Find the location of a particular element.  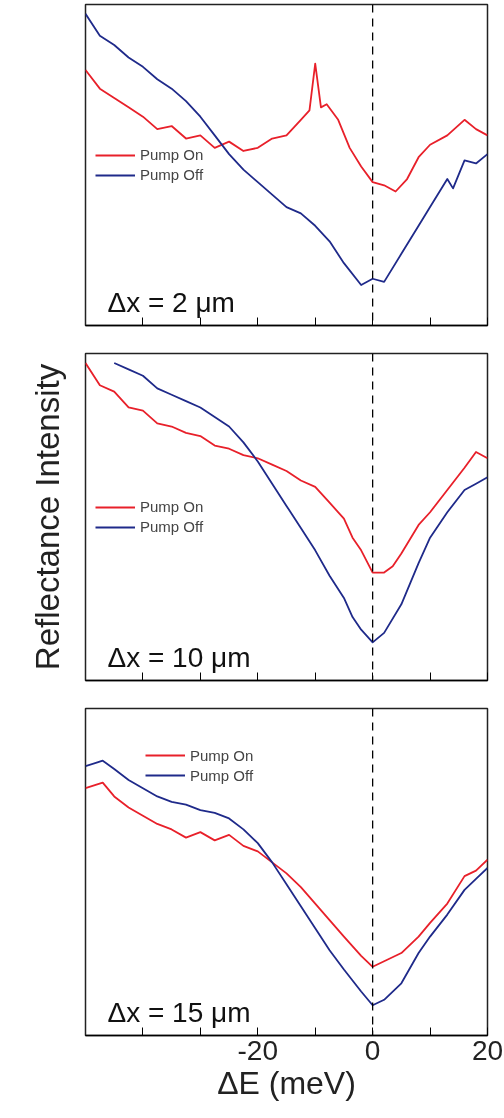

x-axis-title: ΔE (meV) is located at coordinates (286, 1082).